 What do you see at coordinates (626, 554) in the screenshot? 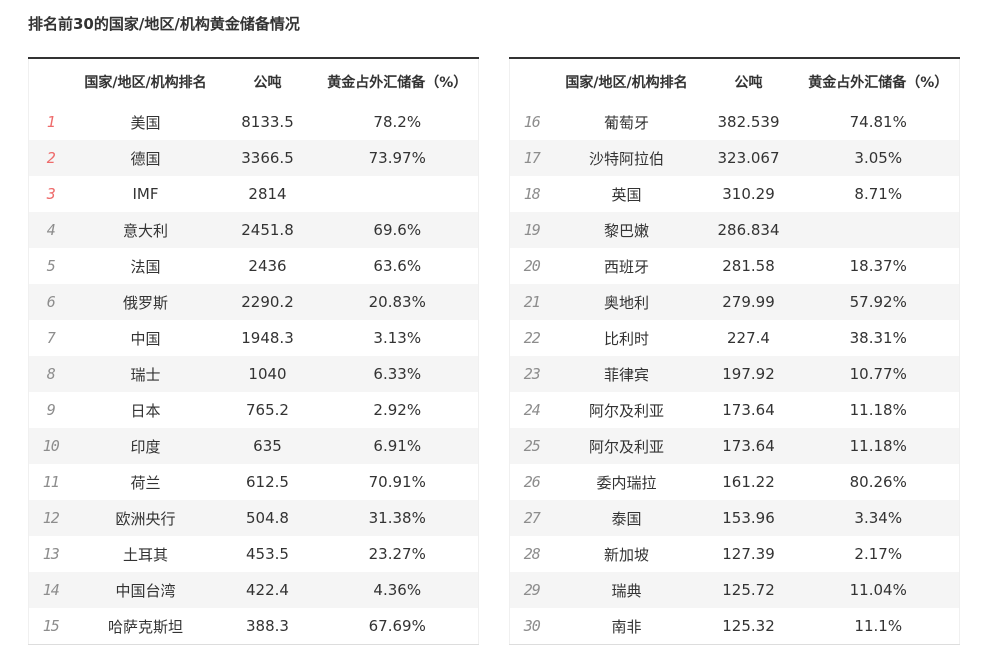
I see `country-cell: 新加坡` at bounding box center [626, 554].